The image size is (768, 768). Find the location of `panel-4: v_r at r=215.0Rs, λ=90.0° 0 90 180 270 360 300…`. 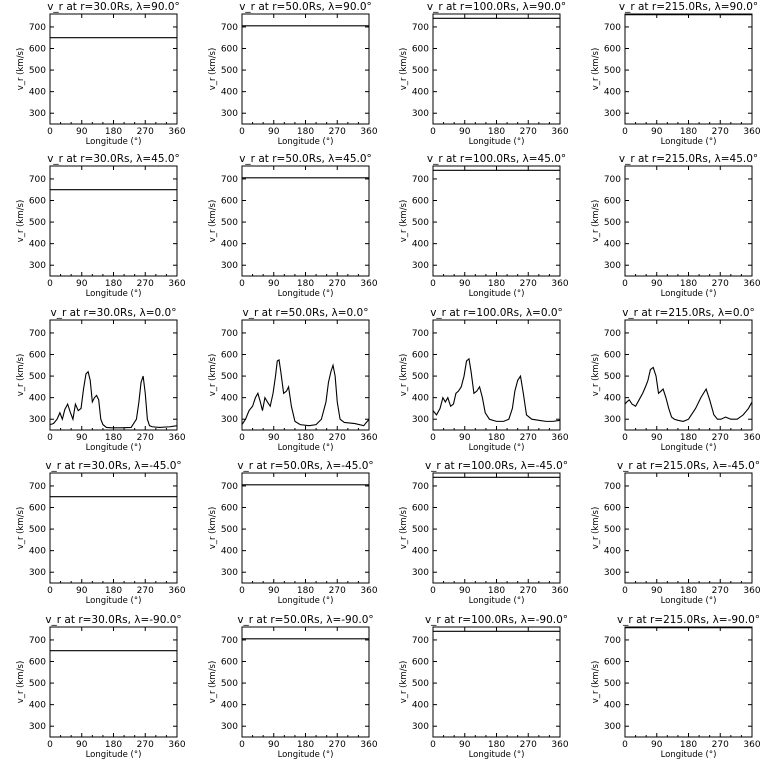

panel-4: v_r at r=215.0Rs, λ=90.0° 0 90 180 270 360 300… is located at coordinates (676, 74).